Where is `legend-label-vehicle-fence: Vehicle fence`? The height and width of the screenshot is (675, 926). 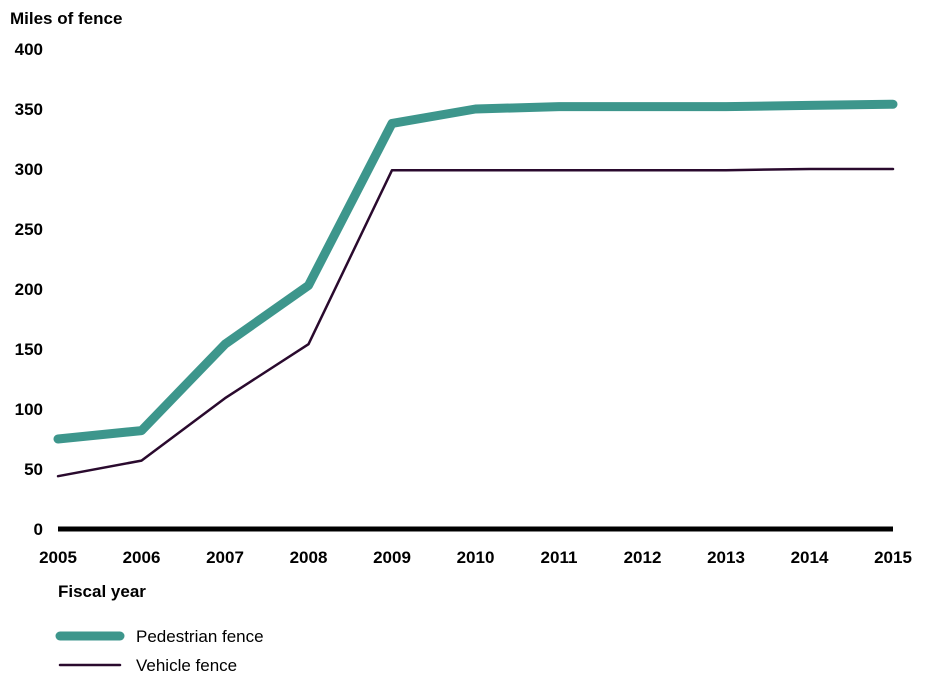 legend-label-vehicle-fence: Vehicle fence is located at coordinates (186, 665).